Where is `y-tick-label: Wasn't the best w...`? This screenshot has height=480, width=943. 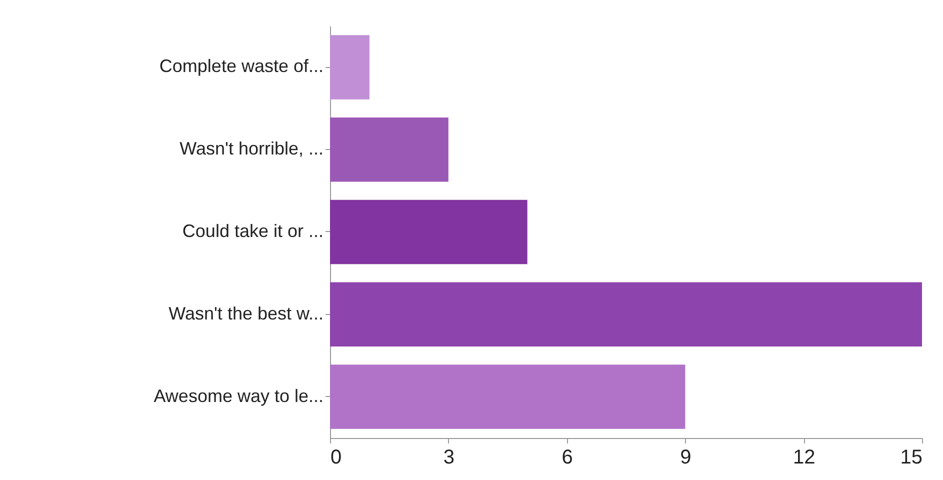
y-tick-label: Wasn't the best w... is located at coordinates (246, 313).